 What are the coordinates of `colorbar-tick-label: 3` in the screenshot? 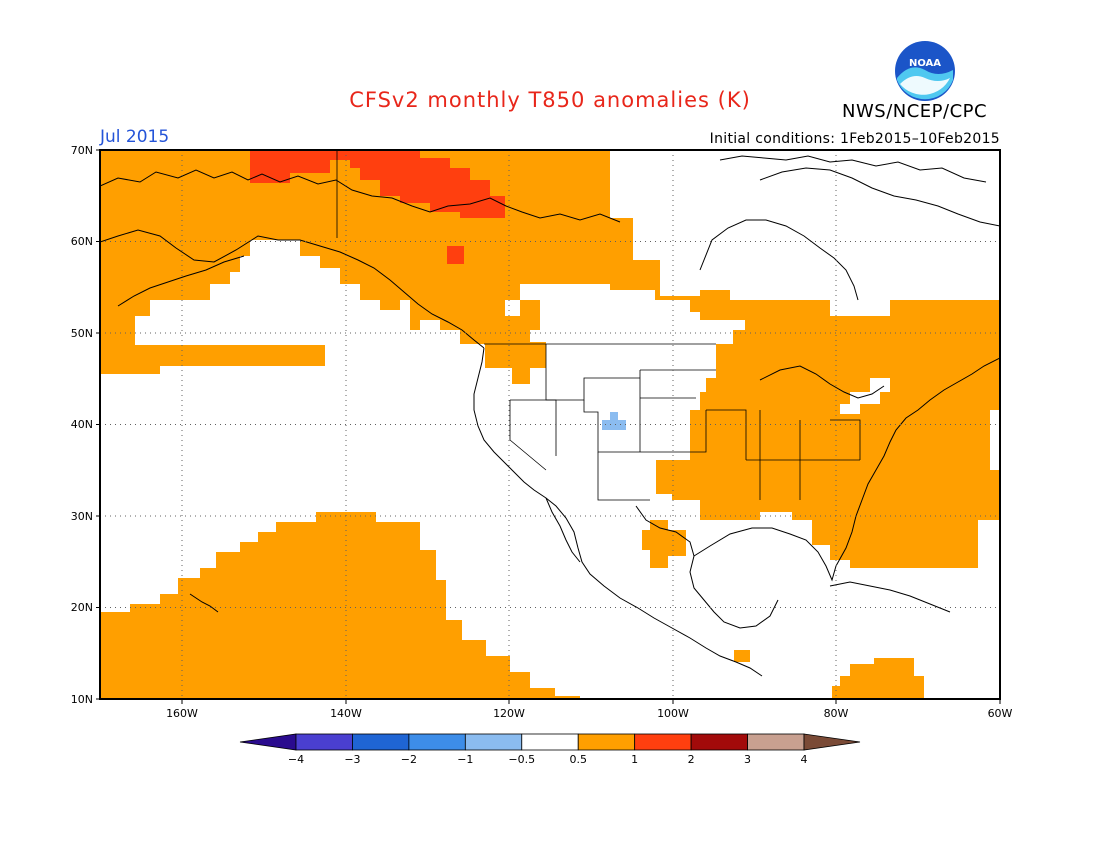 It's located at (747, 759).